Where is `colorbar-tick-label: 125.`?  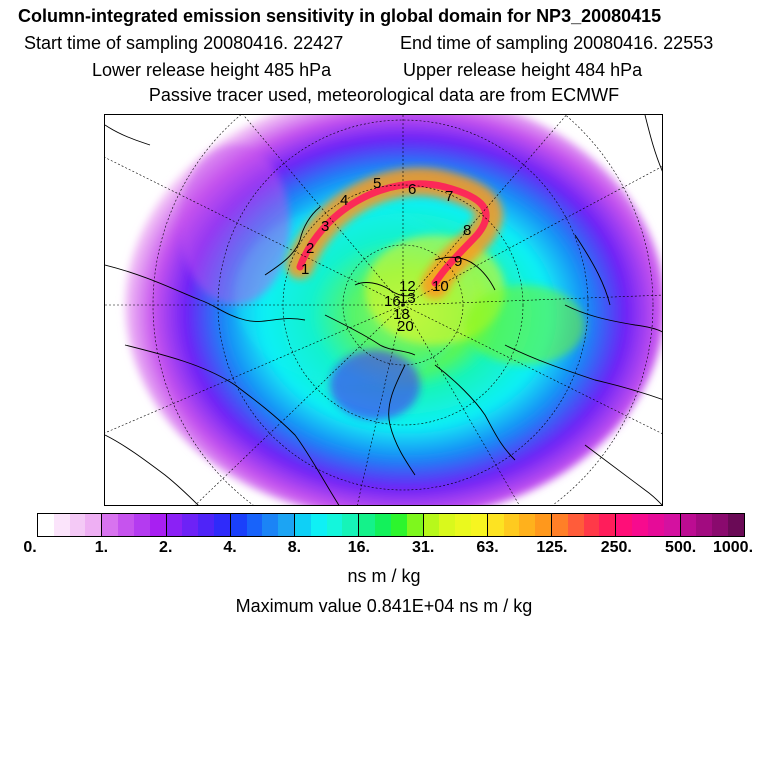
colorbar-tick-label: 125. is located at coordinates (552, 547).